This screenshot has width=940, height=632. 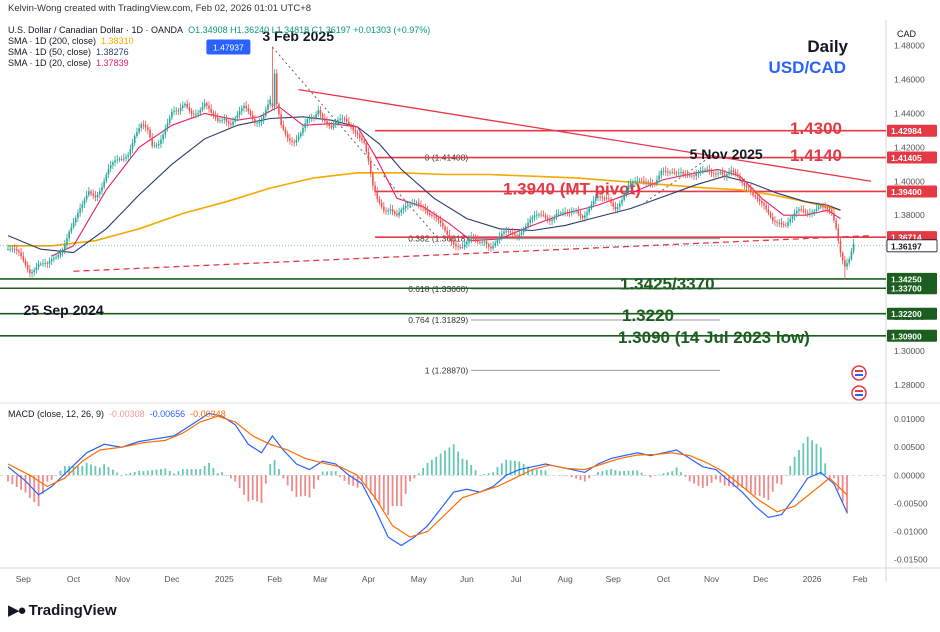 What do you see at coordinates (355, 143) in the screenshot?
I see `trendline-dotted-peak` at bounding box center [355, 143].